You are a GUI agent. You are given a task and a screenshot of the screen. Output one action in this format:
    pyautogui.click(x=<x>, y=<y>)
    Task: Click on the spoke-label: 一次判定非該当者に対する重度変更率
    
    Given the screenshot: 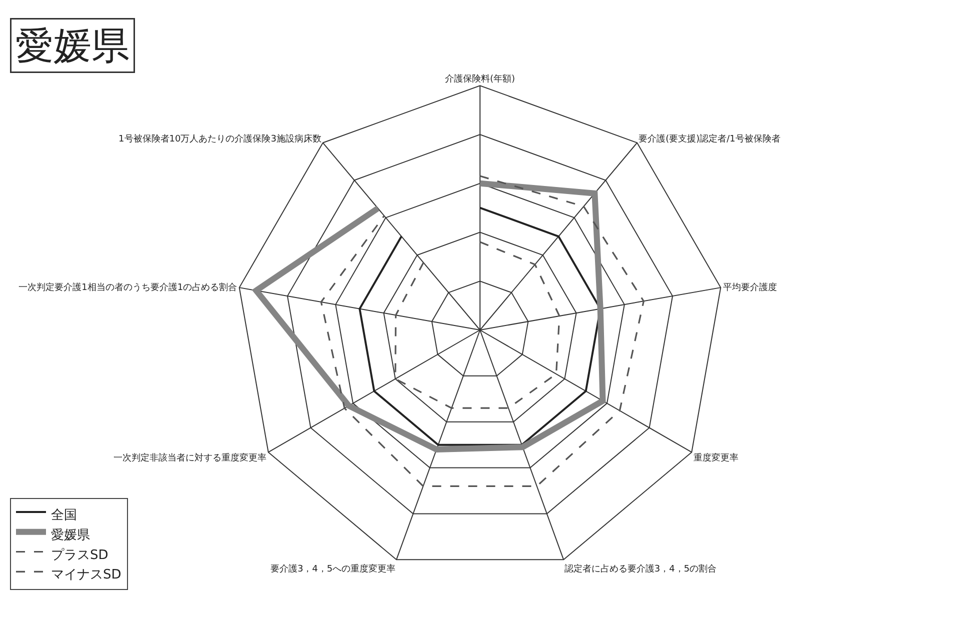 What is the action you would take?
    pyautogui.click(x=189, y=458)
    